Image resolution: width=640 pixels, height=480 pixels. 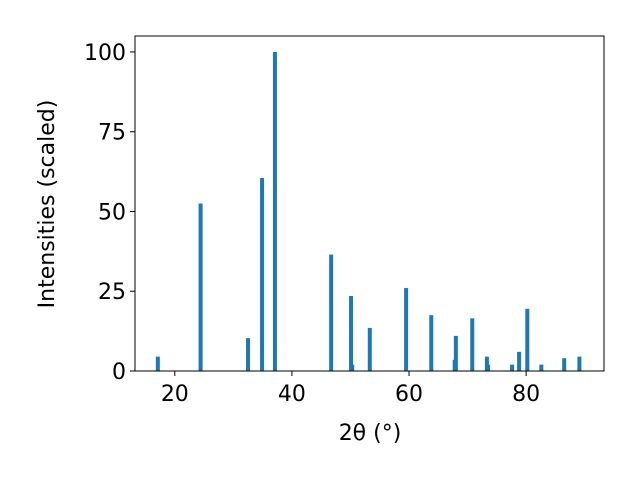 I want to click on y-tick-label: 25, so click(x=112, y=292).